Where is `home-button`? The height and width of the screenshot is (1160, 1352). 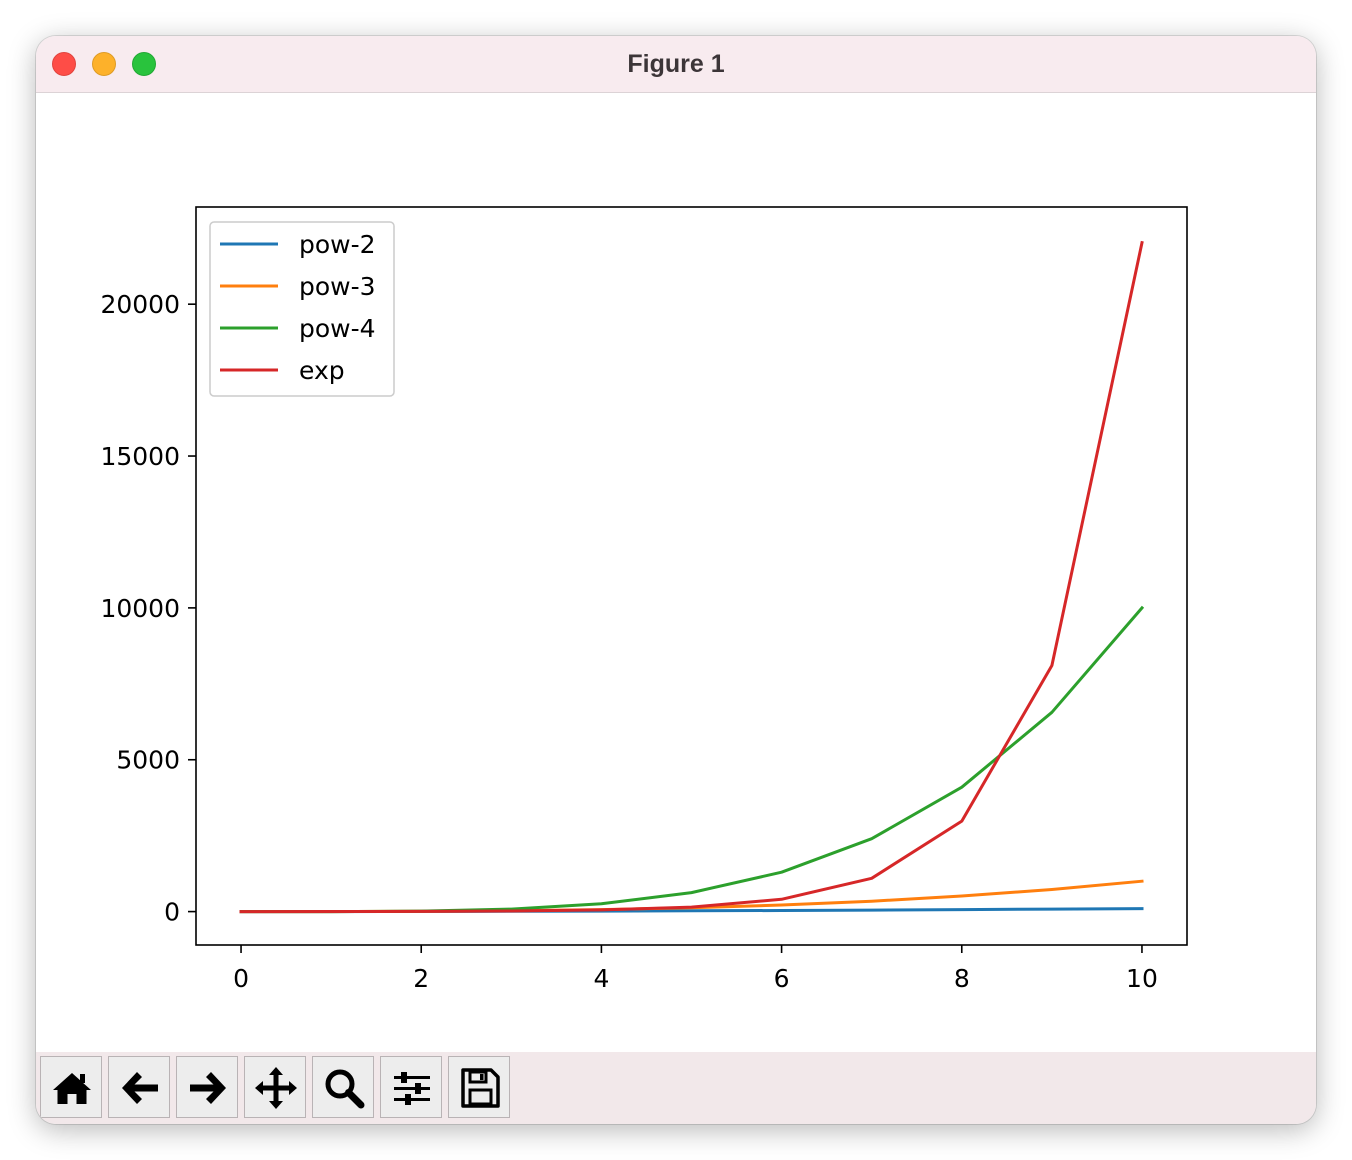 home-button is located at coordinates (71, 1087).